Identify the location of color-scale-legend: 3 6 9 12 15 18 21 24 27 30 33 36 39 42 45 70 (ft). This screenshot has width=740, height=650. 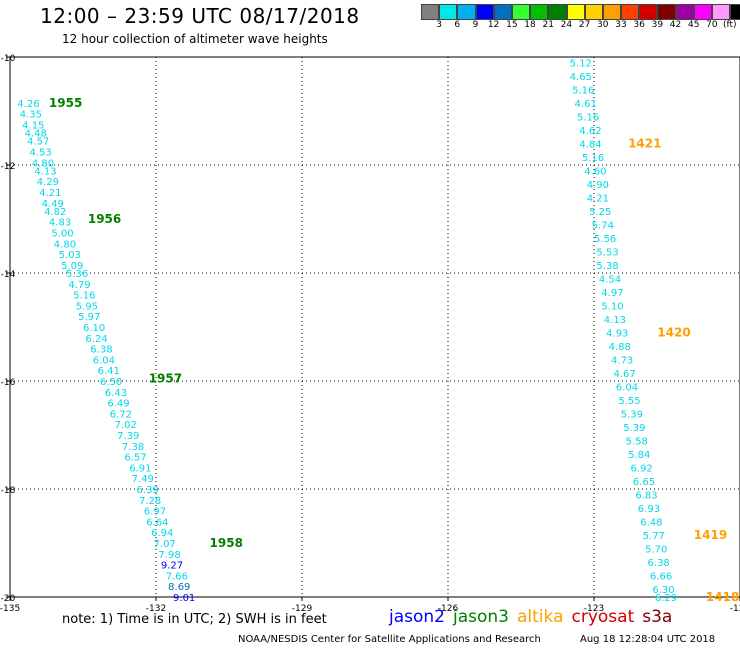
(580, 17).